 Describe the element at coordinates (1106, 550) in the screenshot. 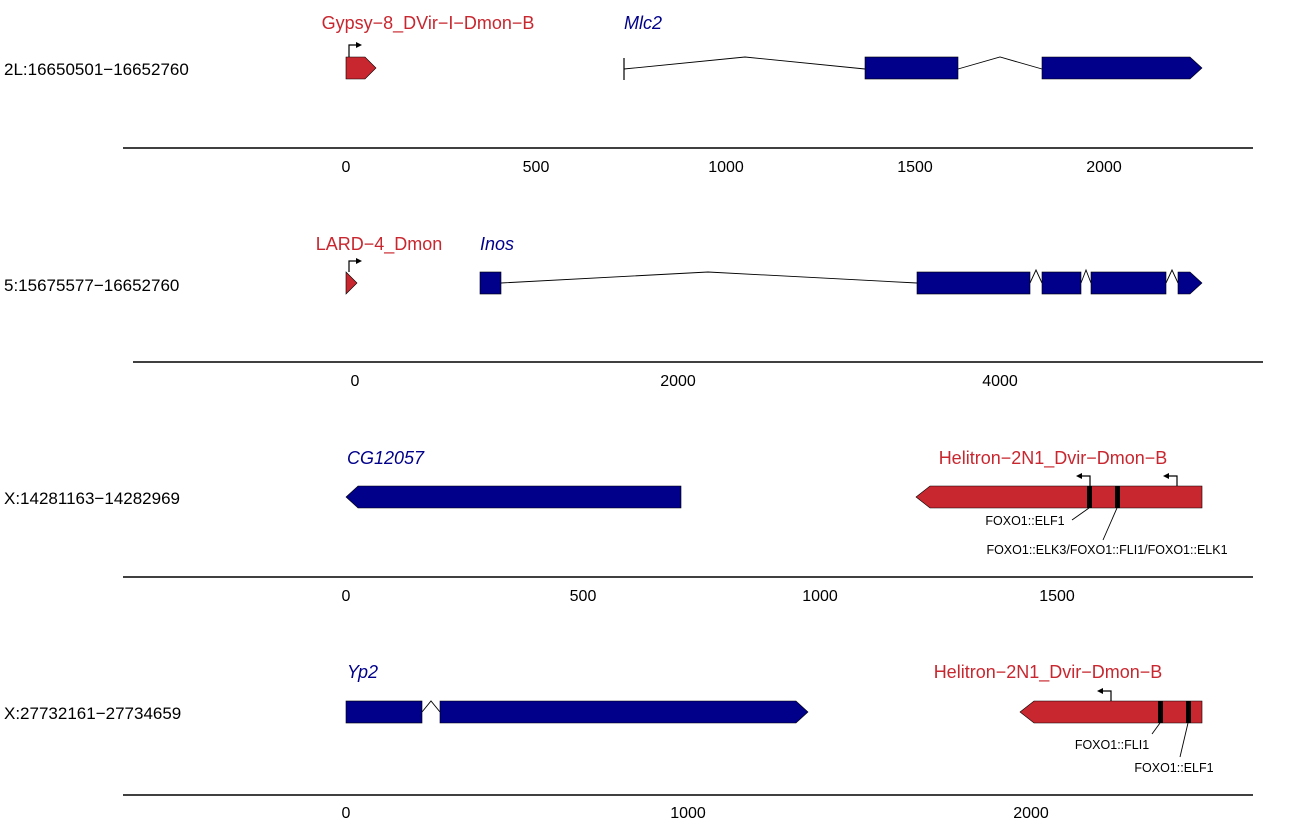

I see `motif-label: FOXO1::ELK3/FOXO1::FLI1/FOXO1::ELK1` at that location.